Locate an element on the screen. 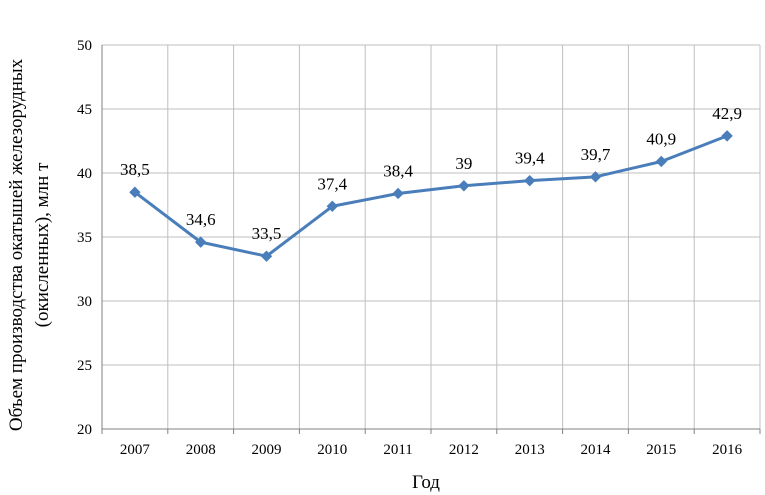 This screenshot has width=765, height=495. y-tick-label: 45 is located at coordinates (84, 110).